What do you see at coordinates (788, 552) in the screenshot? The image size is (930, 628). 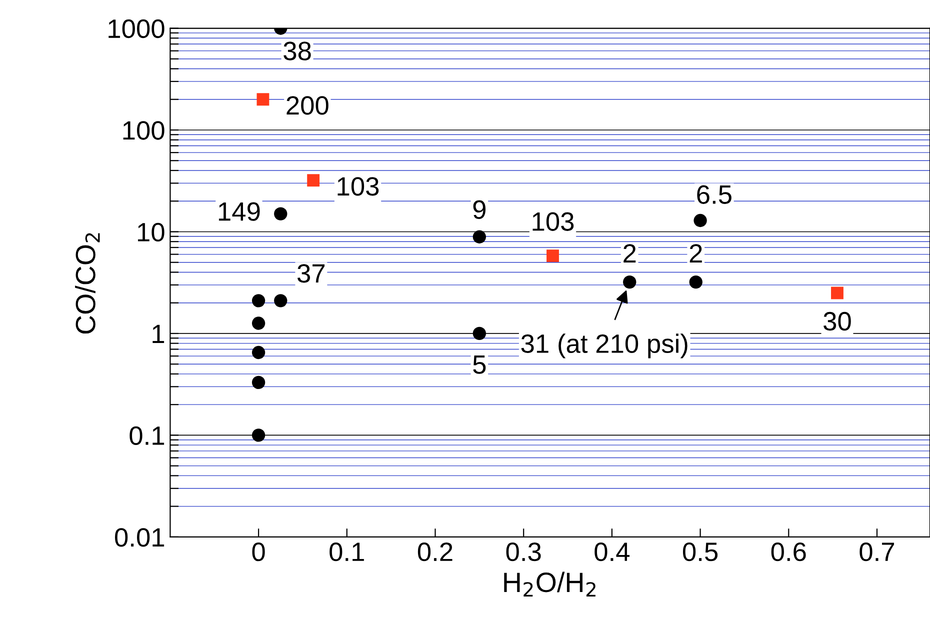 I see `x-tick-label: 0.6` at bounding box center [788, 552].